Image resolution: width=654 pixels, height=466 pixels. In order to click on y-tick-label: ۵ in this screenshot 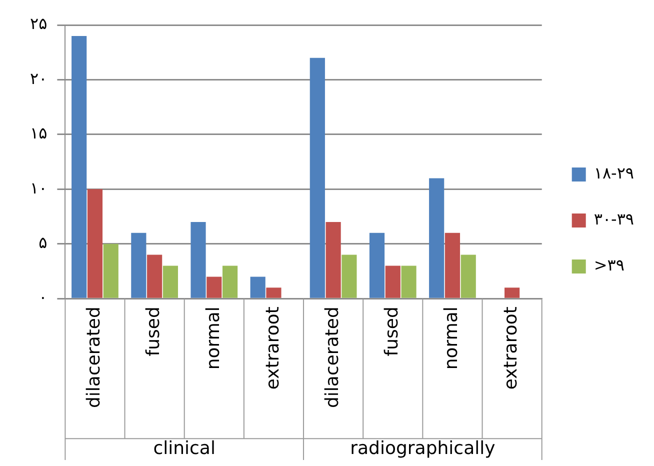, I will do `click(43, 242)`.